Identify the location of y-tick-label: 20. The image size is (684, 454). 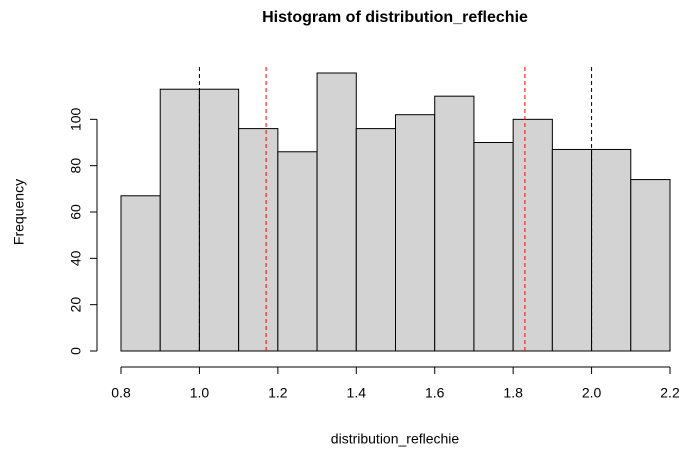
(76, 305).